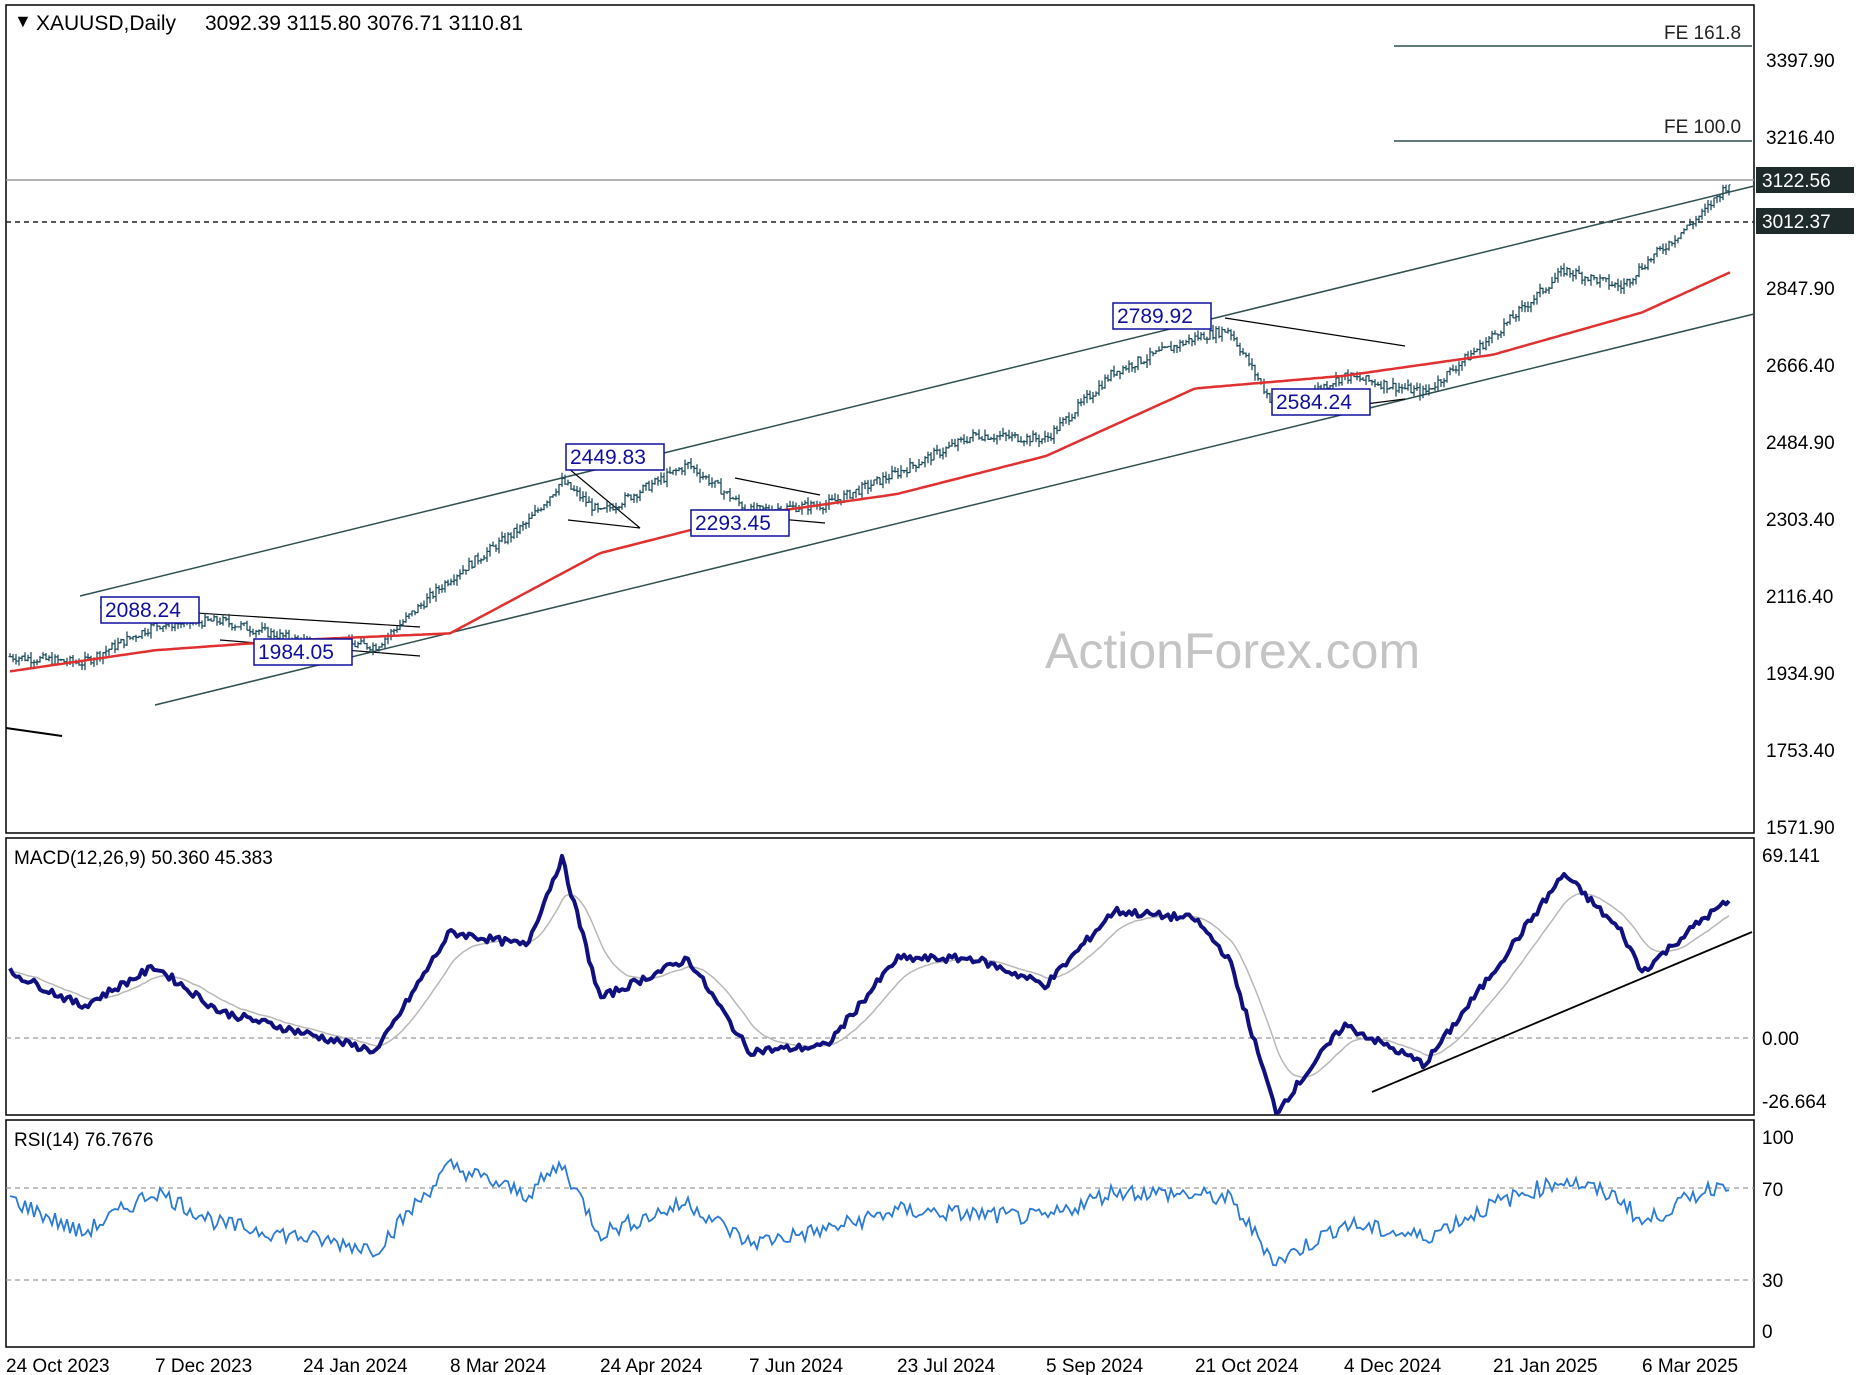 The height and width of the screenshot is (1375, 1860). What do you see at coordinates (1800, 828) in the screenshot?
I see `price-y-tick: 1571.90` at bounding box center [1800, 828].